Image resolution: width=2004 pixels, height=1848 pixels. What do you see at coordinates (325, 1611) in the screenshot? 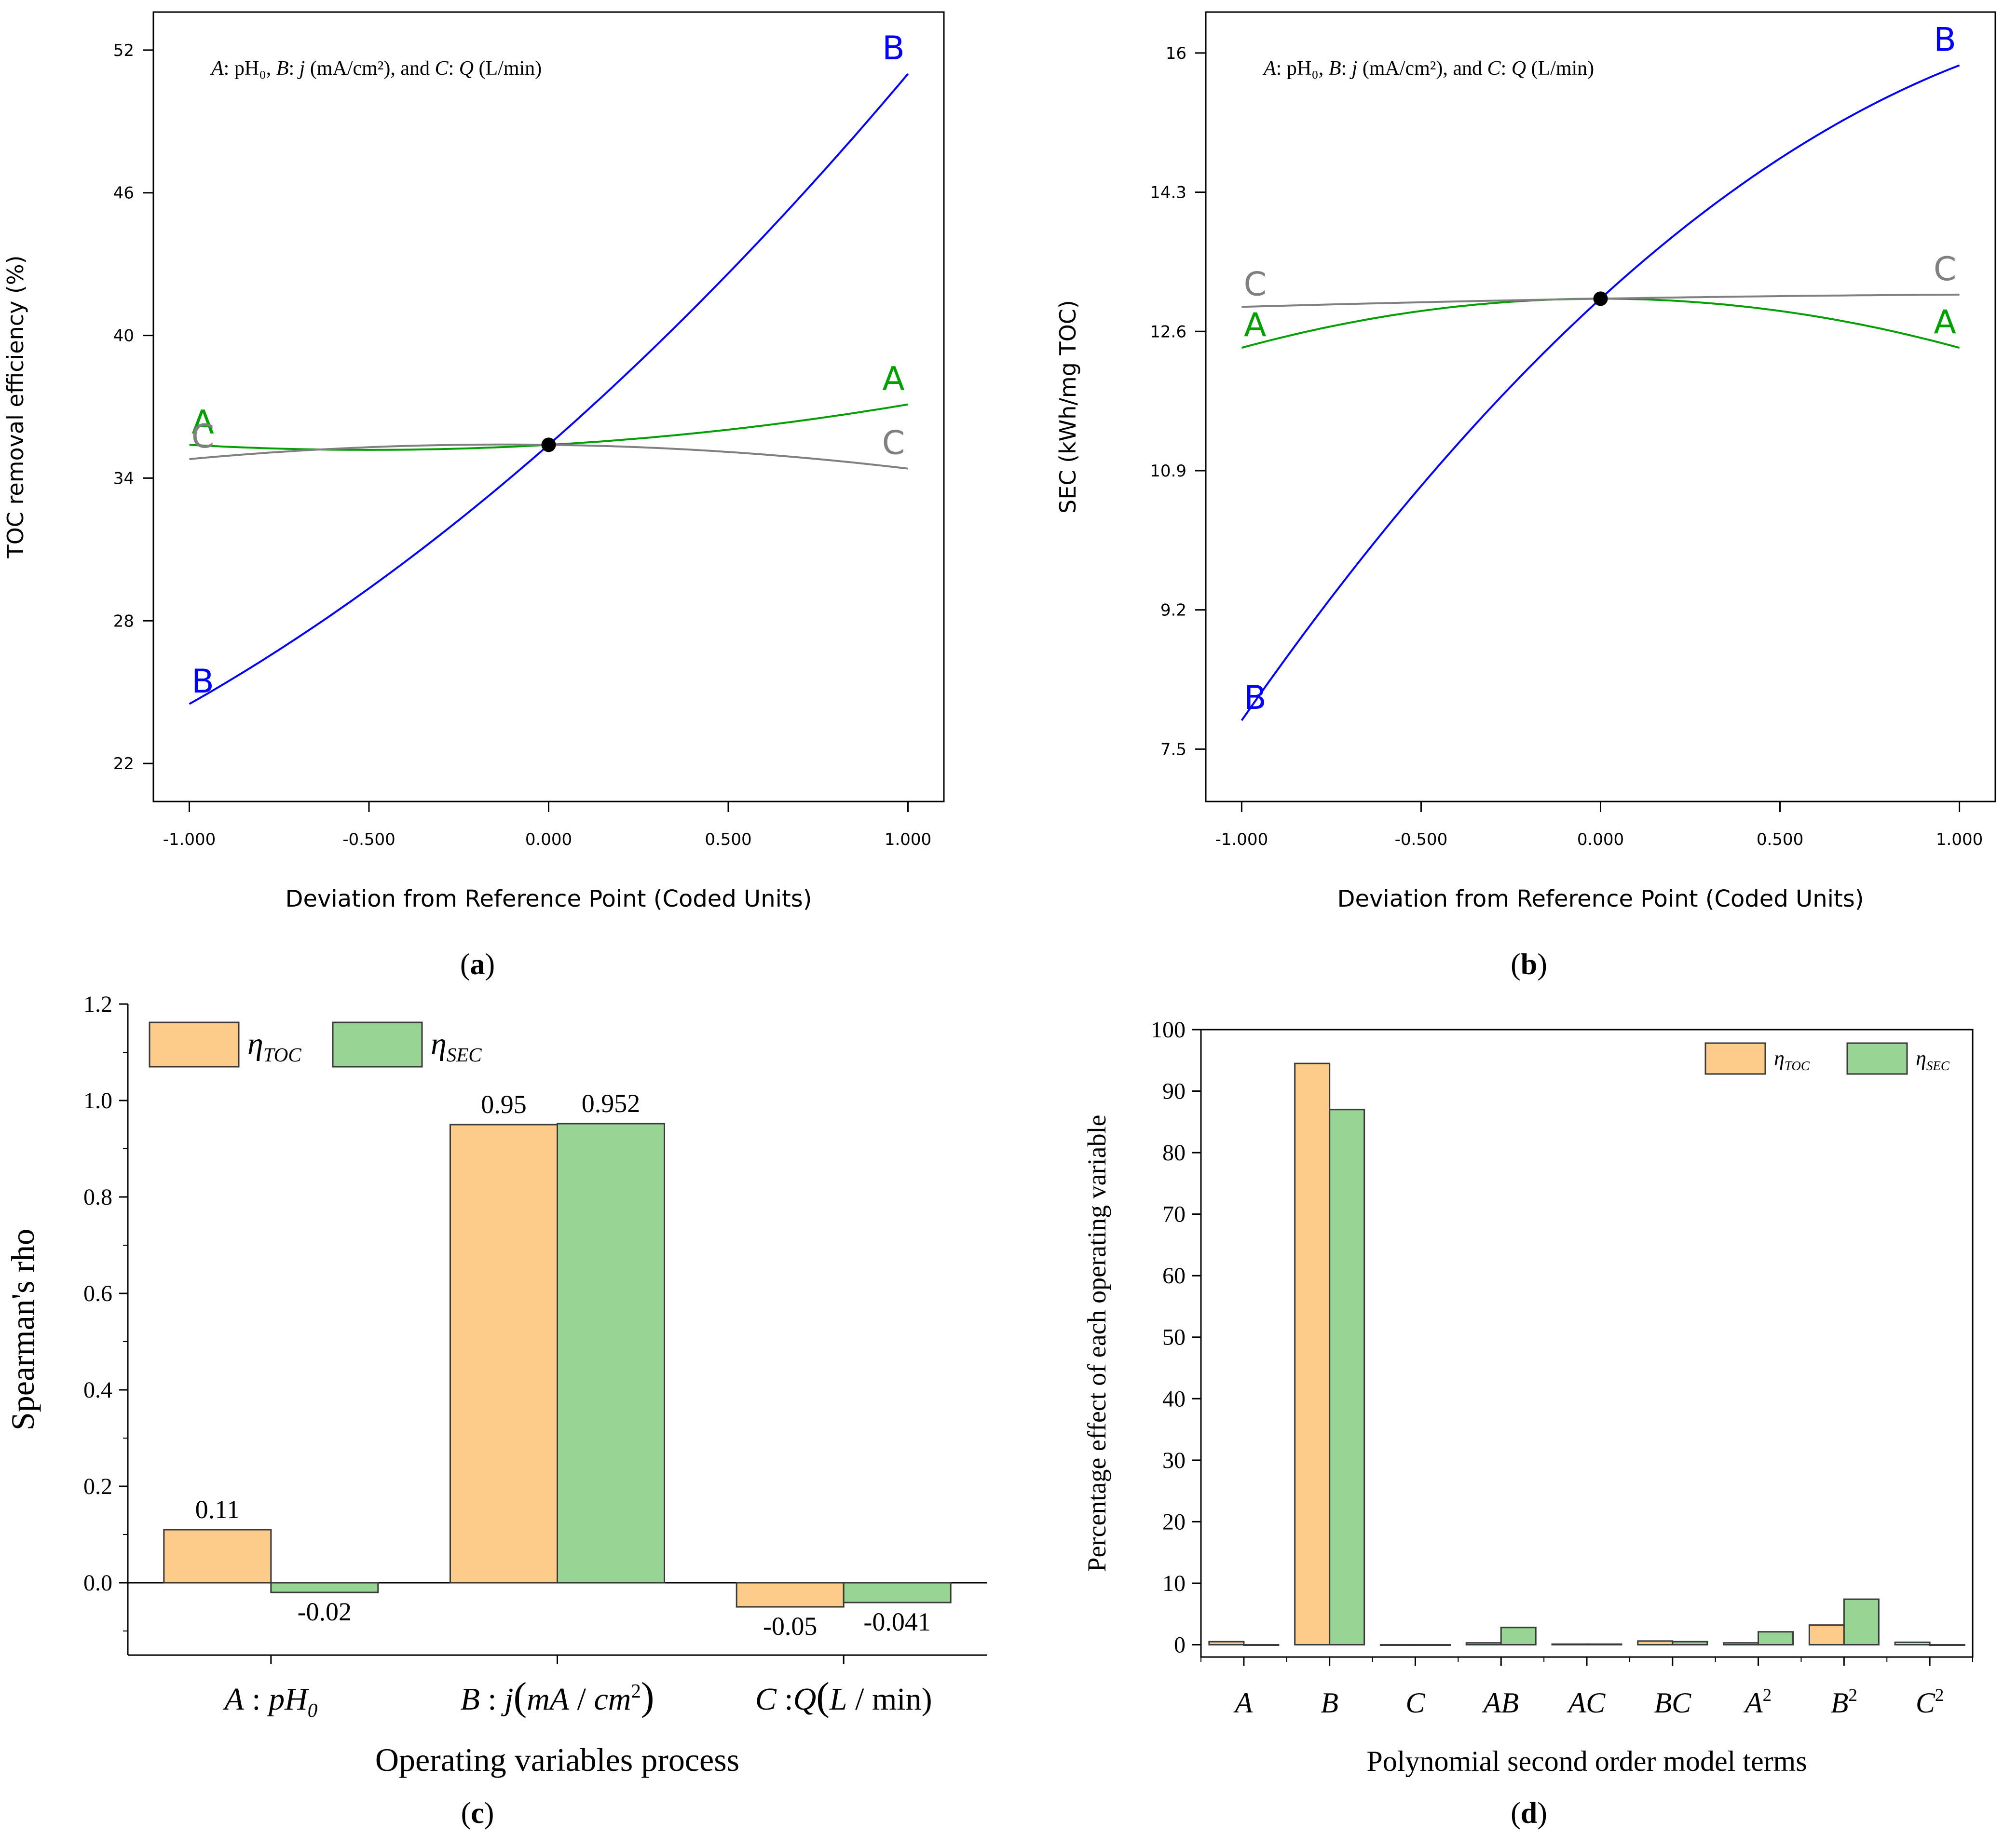
I see `data-label: -0.02` at bounding box center [325, 1611].